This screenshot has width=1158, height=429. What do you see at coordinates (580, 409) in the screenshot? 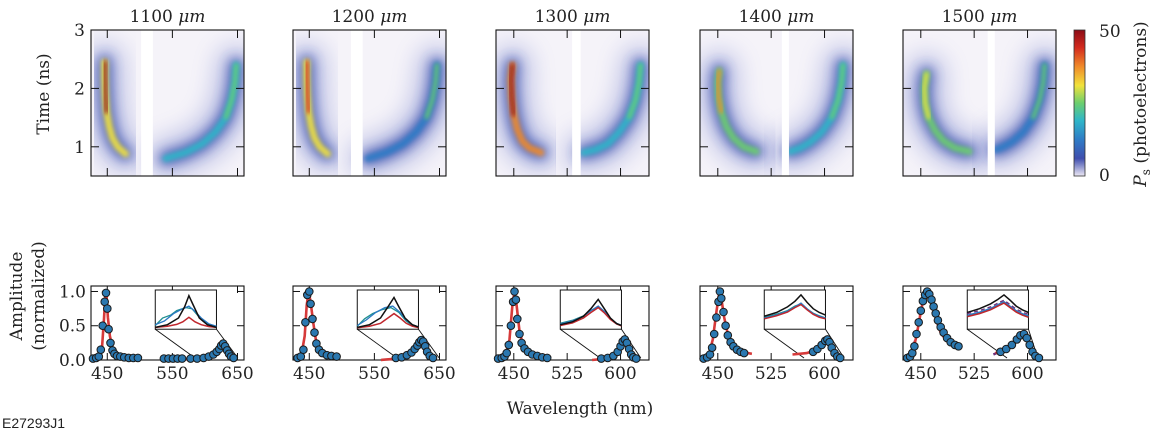
I see `x-axis-label: Wavelength (nm)` at bounding box center [580, 409].